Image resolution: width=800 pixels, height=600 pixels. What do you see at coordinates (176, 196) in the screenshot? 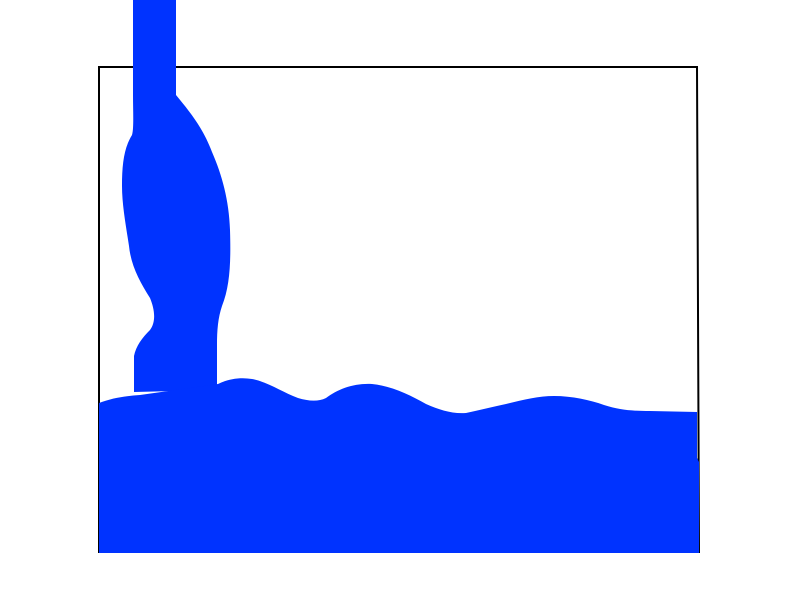
I see `water-stream` at bounding box center [176, 196].